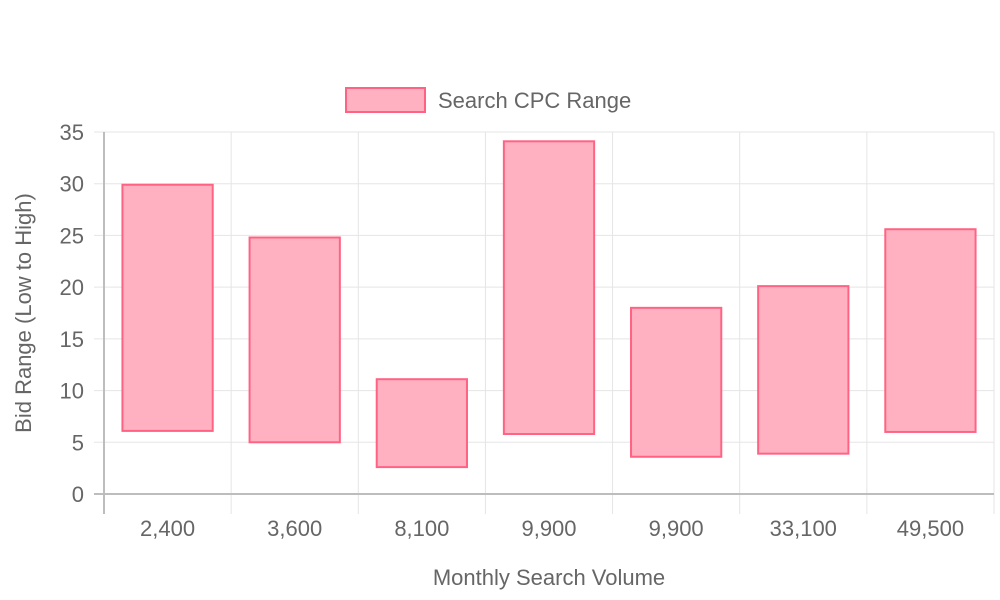 This screenshot has height=600, width=1000. What do you see at coordinates (385, 100) in the screenshot?
I see `legend-swatch` at bounding box center [385, 100].